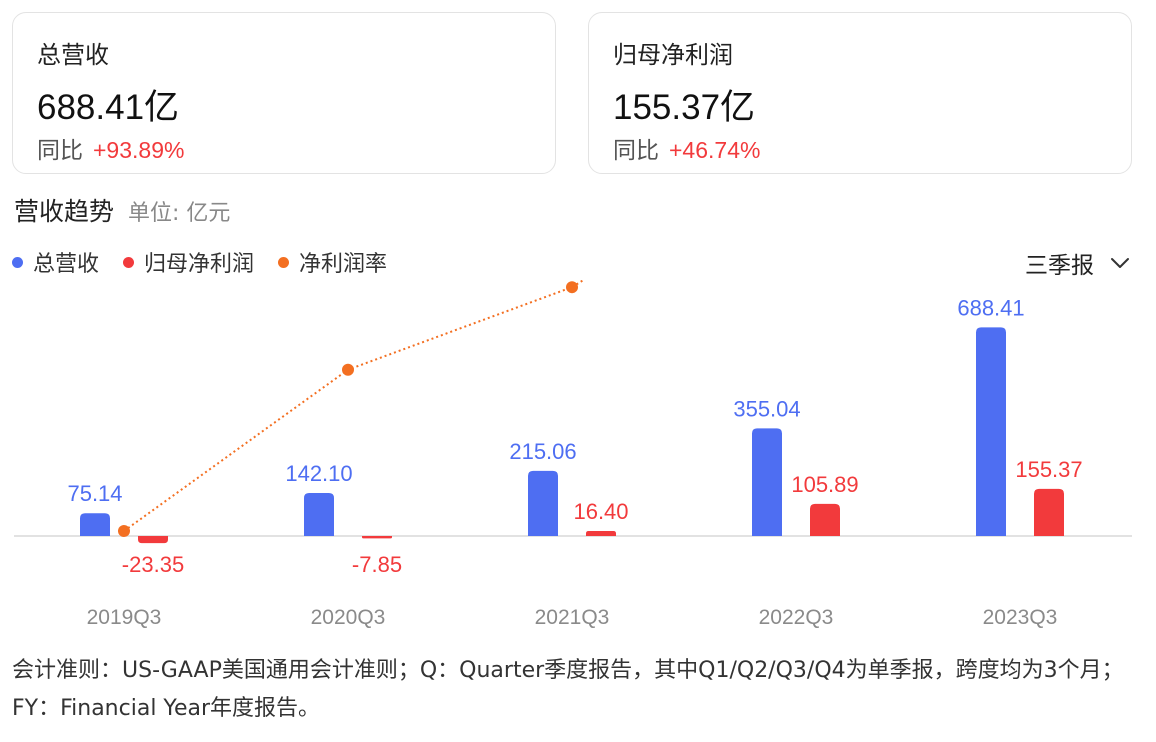  Describe the element at coordinates (542, 451) in the screenshot. I see `revenue-bar-label: 215.06` at that location.